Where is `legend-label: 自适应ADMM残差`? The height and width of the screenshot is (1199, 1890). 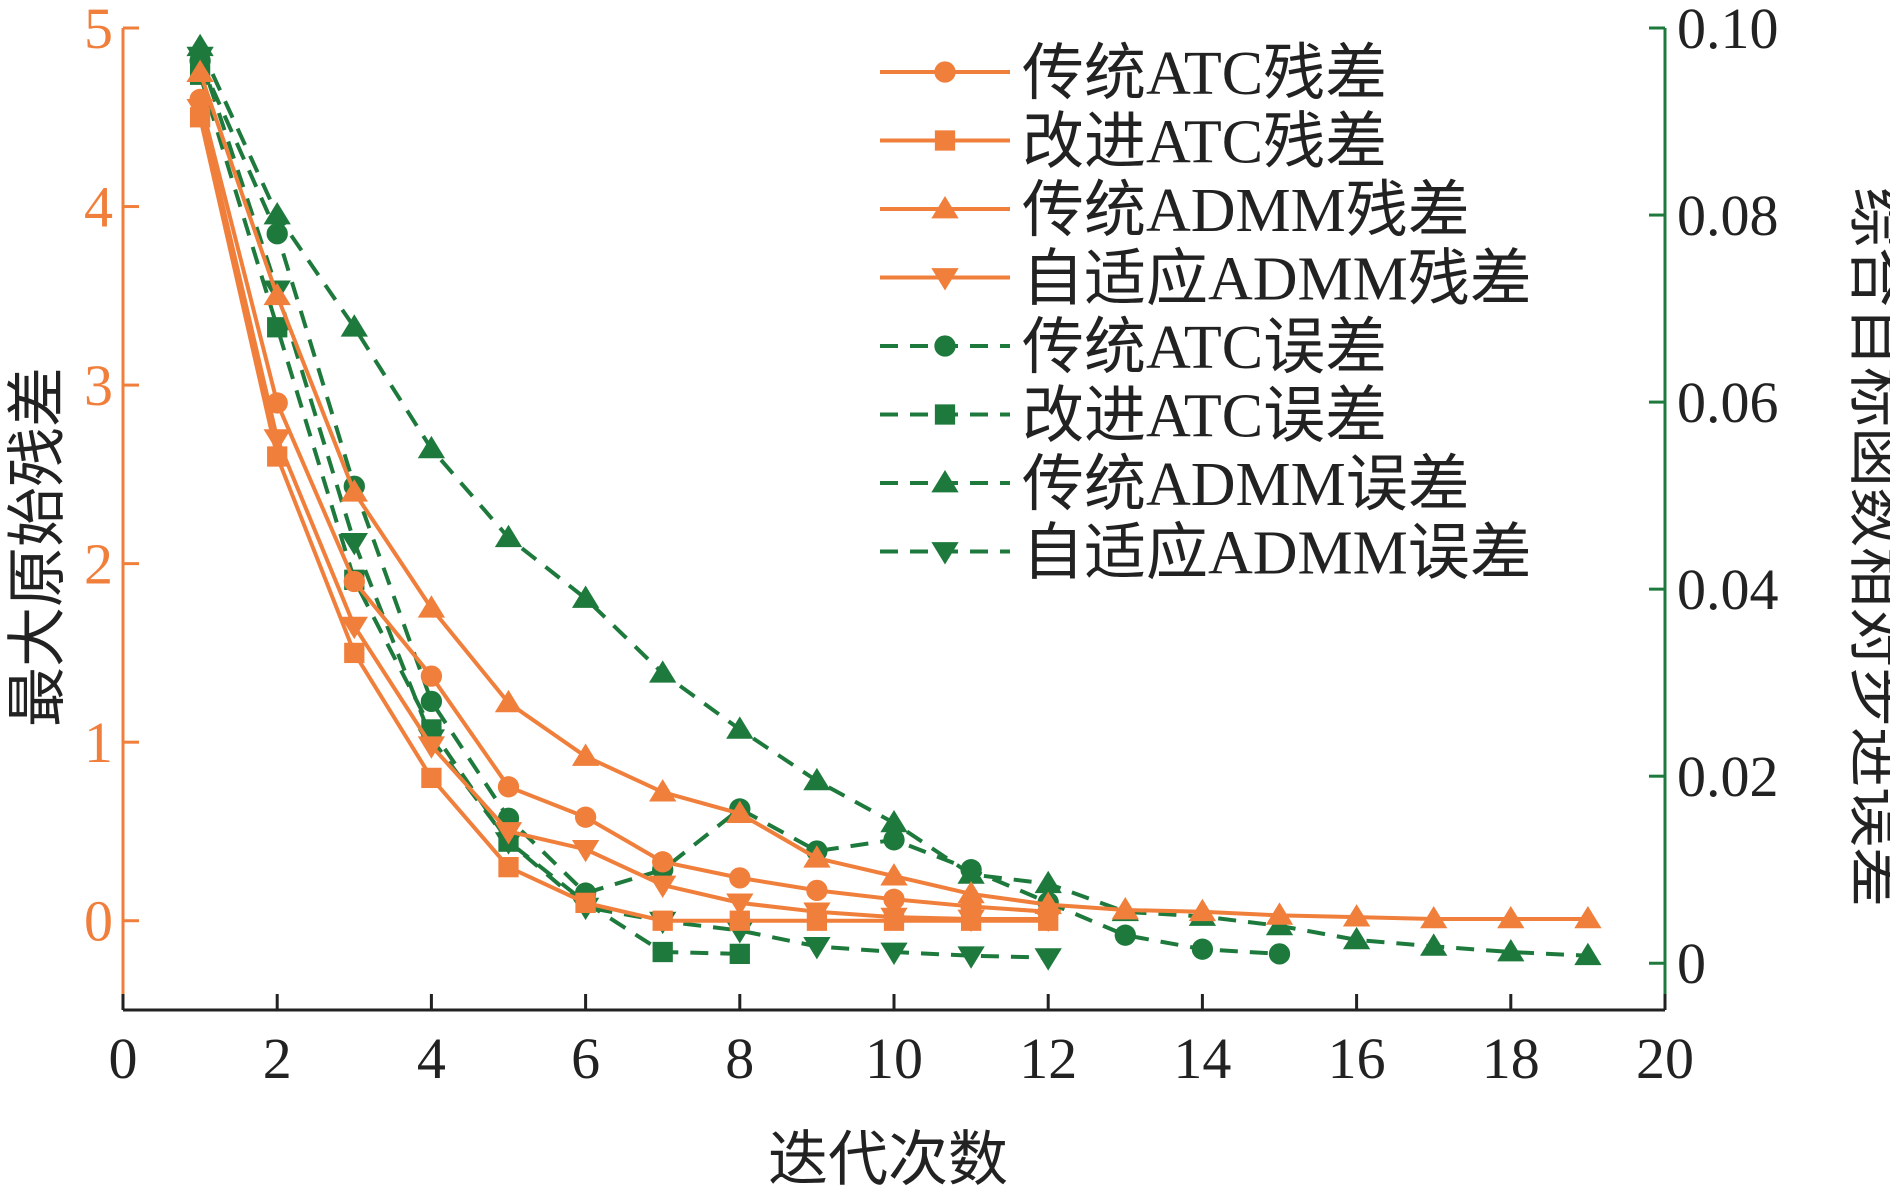 legend-label: 自适应ADMM残差 is located at coordinates (1277, 280).